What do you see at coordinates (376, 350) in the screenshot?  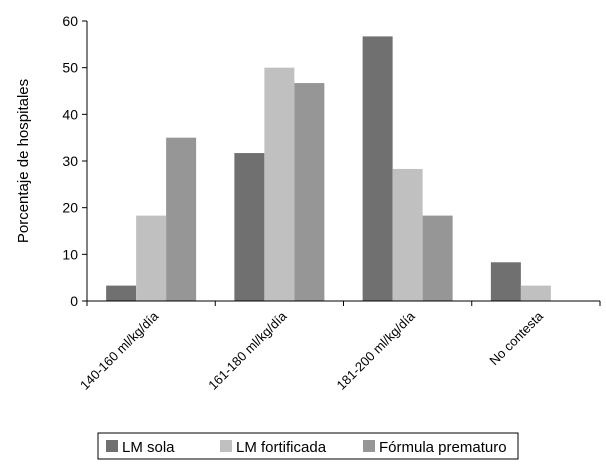 I see `x-tick-label: 181-200 ml/kg/día` at bounding box center [376, 350].